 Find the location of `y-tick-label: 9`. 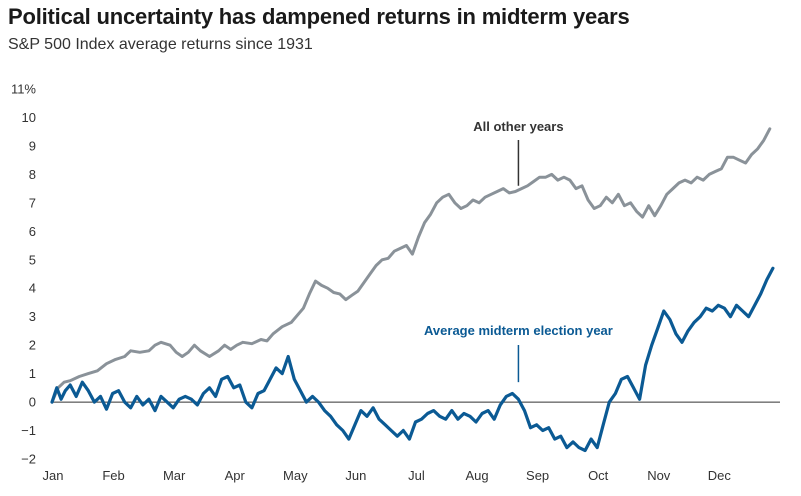

y-tick-label: 9 is located at coordinates (32, 145).